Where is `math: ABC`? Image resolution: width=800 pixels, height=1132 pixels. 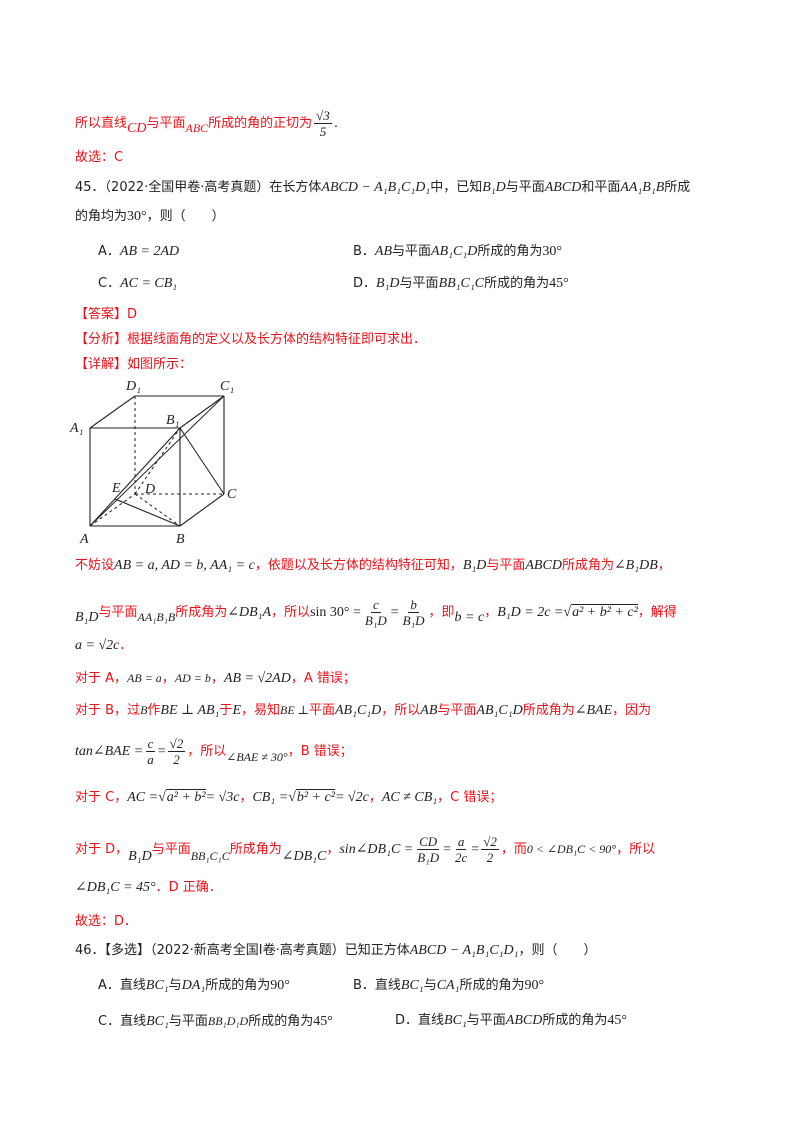 math: ABC is located at coordinates (197, 128).